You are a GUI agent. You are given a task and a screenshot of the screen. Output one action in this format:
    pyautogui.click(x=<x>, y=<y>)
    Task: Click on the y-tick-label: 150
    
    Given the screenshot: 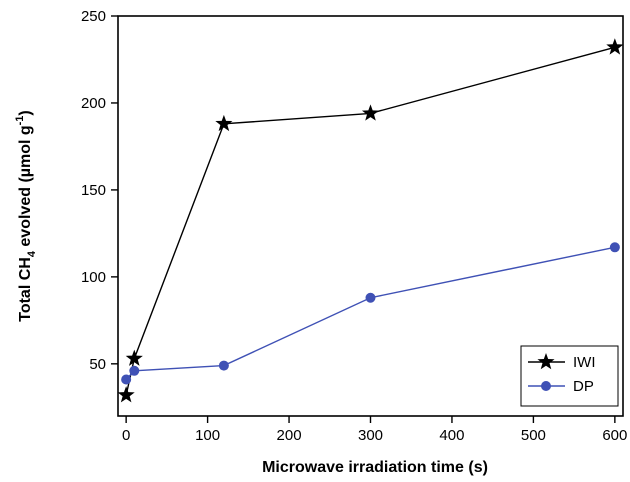 What is the action you would take?
    pyautogui.click(x=93, y=190)
    